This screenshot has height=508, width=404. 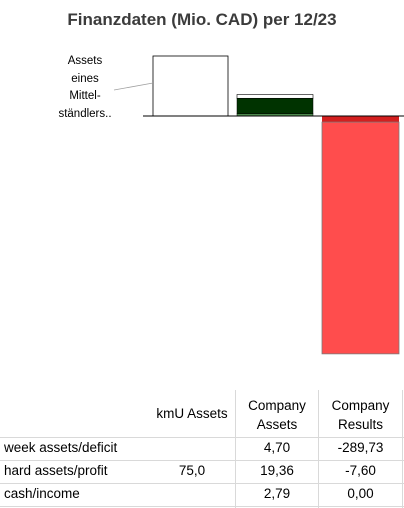 I want to click on table-header-kmu-assets: kmU Assets, so click(x=192, y=413).